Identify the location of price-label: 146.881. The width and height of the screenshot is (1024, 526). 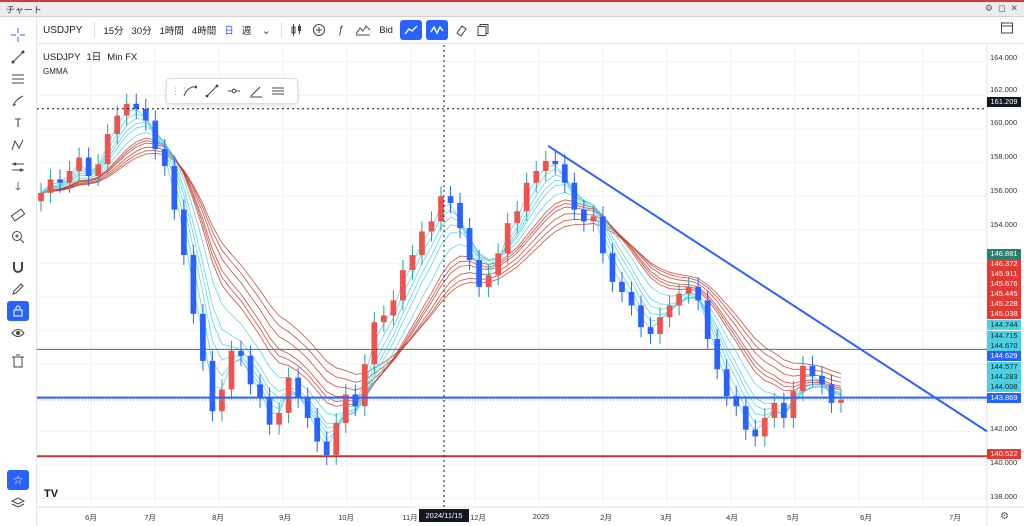
(1004, 254).